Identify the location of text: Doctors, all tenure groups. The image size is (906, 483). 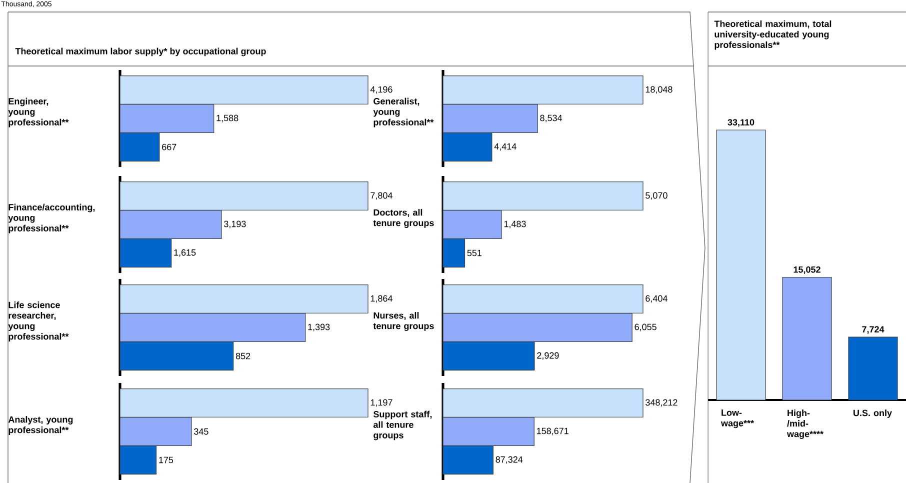
(403, 218).